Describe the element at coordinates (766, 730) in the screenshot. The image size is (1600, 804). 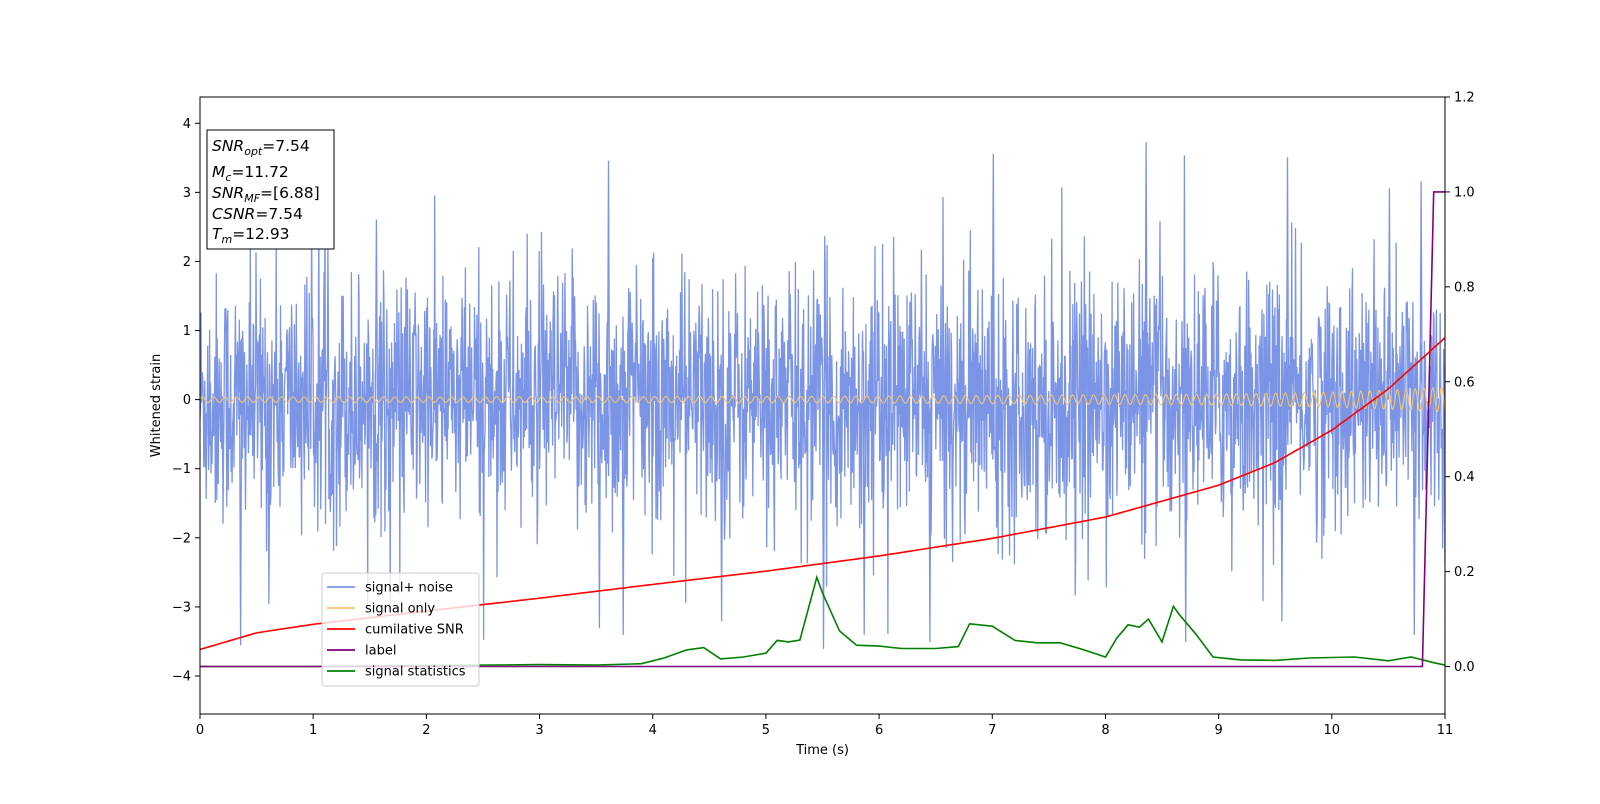
I see `x-tick-label: 5` at that location.